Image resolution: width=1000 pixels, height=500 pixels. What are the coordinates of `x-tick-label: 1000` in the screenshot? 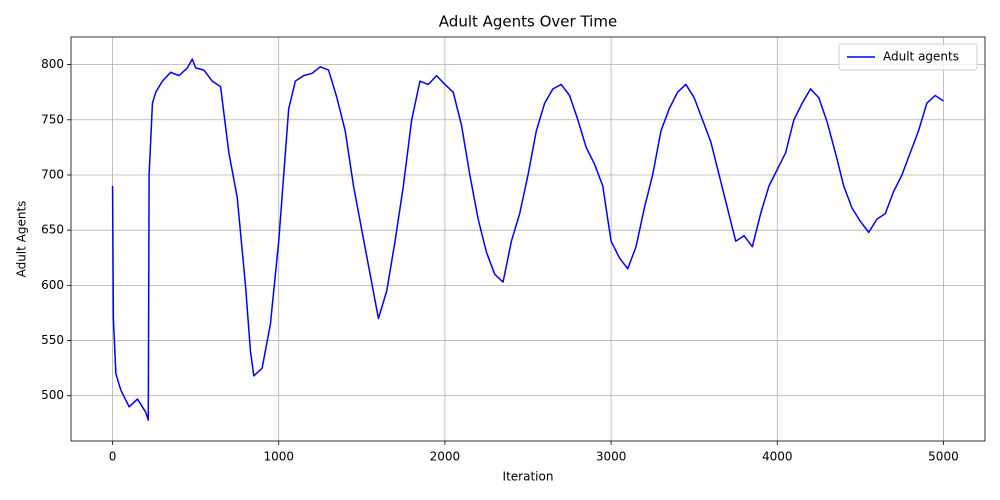 It's located at (278, 457).